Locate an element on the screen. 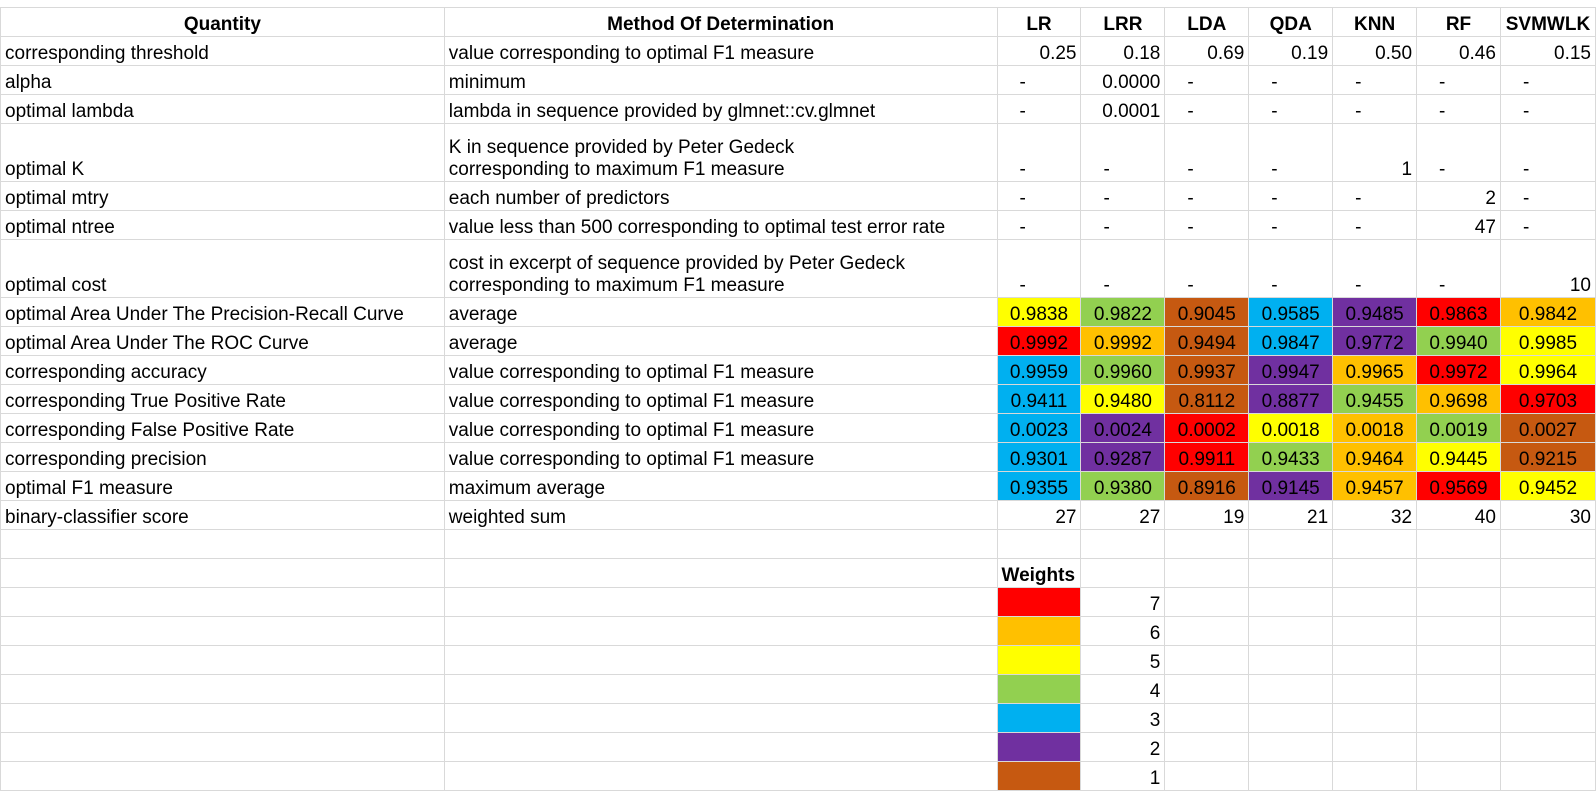 This screenshot has height=796, width=1596. weight-value: 3 is located at coordinates (1123, 718).